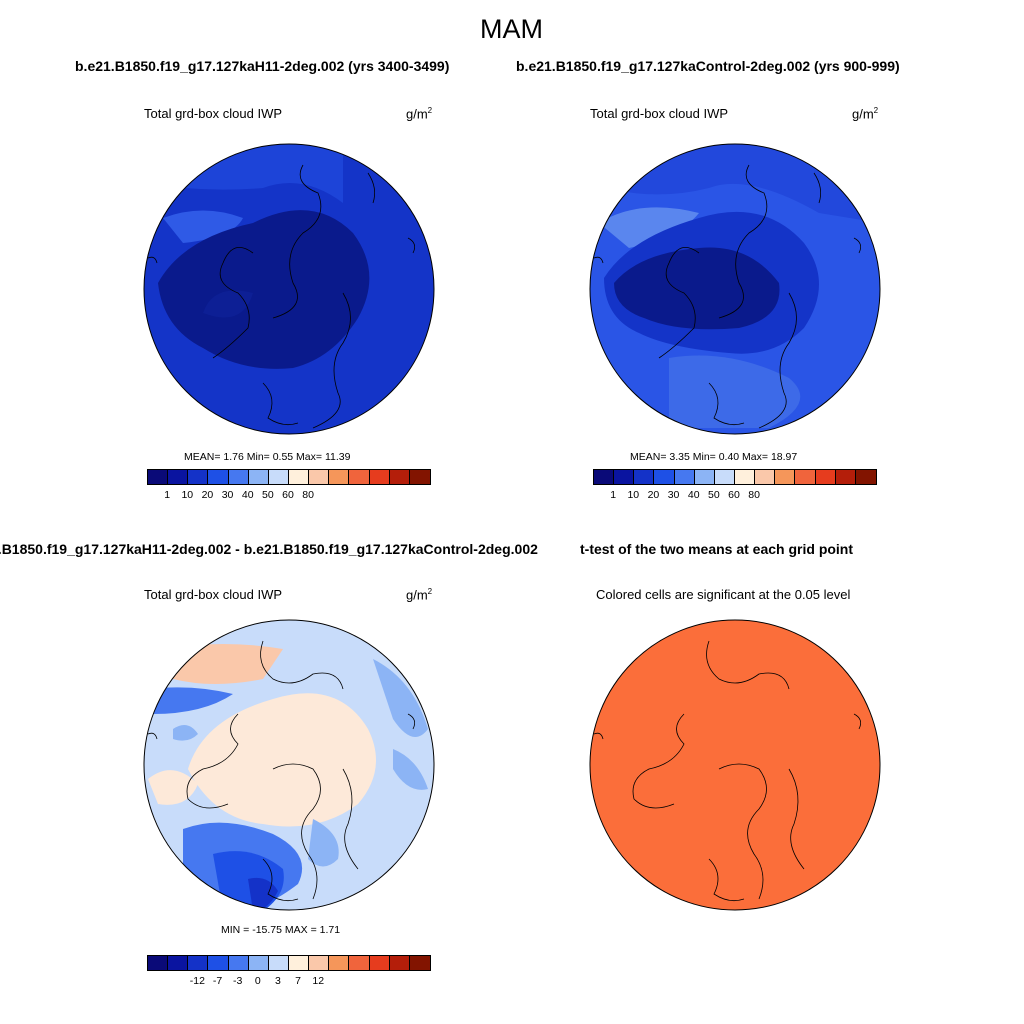 This screenshot has width=1024, height=1024. What do you see at coordinates (430, 591) in the screenshot?
I see `bottom-left-units-exp: 2` at bounding box center [430, 591].